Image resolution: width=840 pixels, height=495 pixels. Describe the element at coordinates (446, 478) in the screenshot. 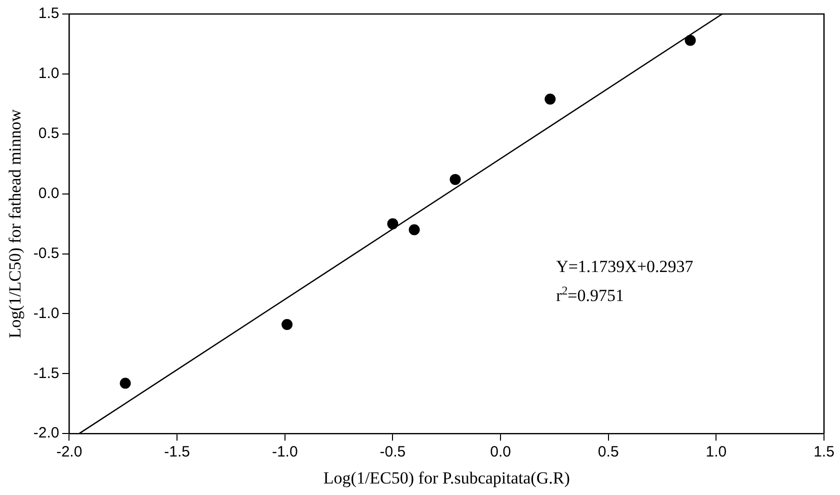

I see `x-axis-title: Log(1/EC50) for P.subcapitata(G.R)` at that location.